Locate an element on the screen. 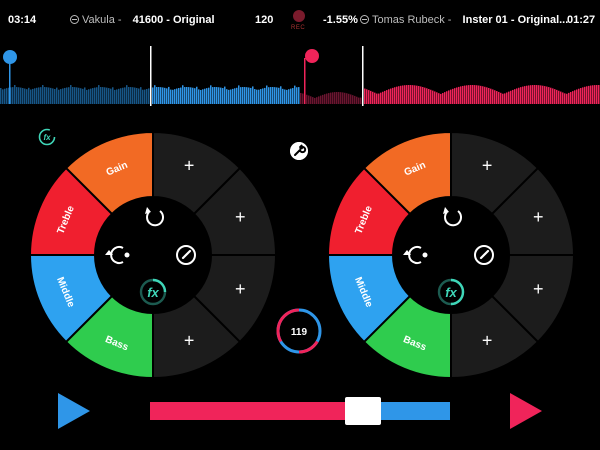  deck-b-playhead is located at coordinates (311, 76).